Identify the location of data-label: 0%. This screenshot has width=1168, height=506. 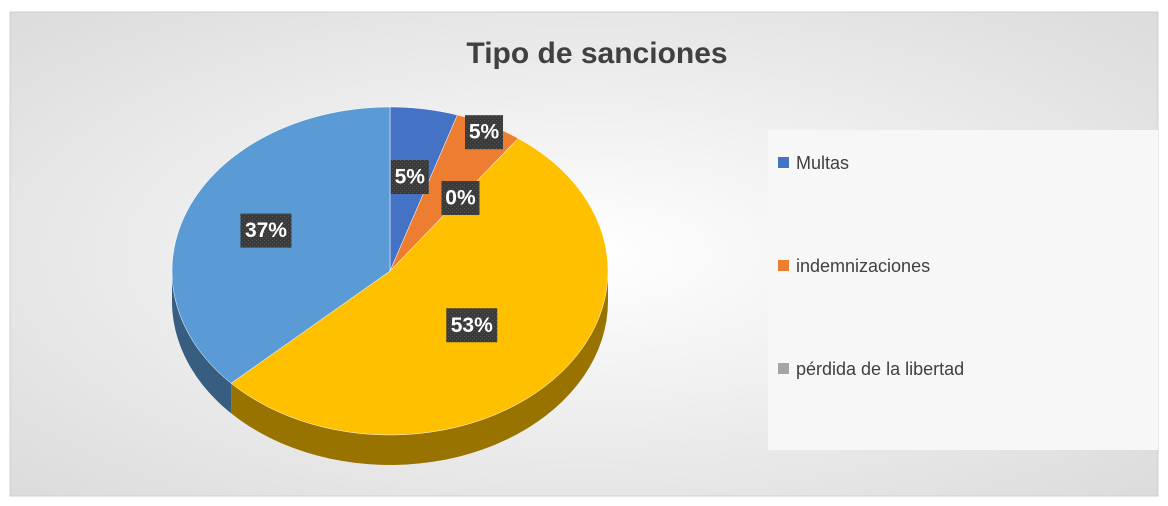
(460, 198).